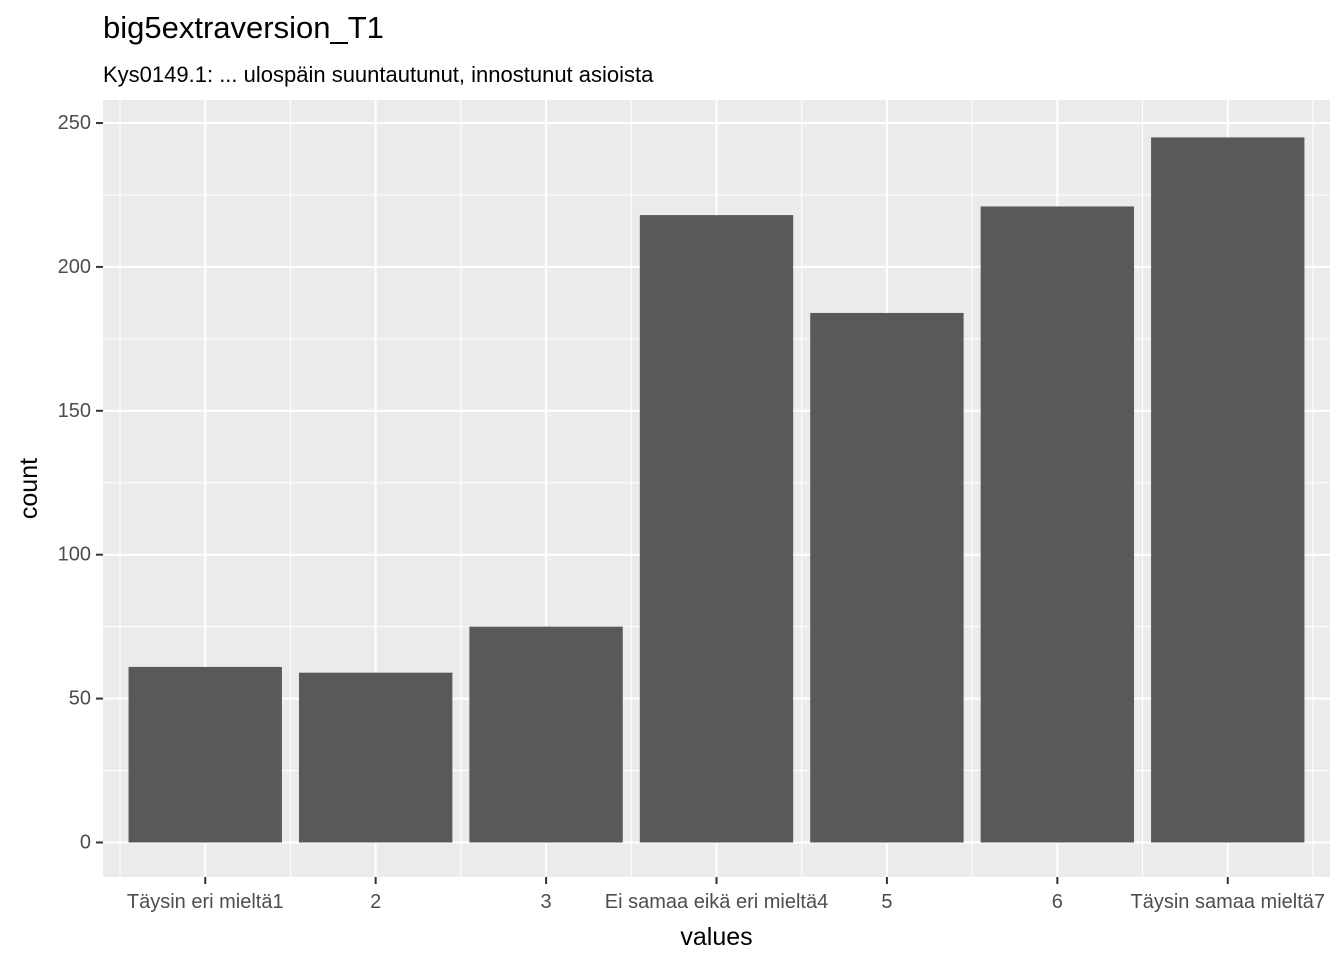 Image resolution: width=1344 pixels, height=960 pixels. Describe the element at coordinates (80, 699) in the screenshot. I see `y-tick-label: 50` at that location.